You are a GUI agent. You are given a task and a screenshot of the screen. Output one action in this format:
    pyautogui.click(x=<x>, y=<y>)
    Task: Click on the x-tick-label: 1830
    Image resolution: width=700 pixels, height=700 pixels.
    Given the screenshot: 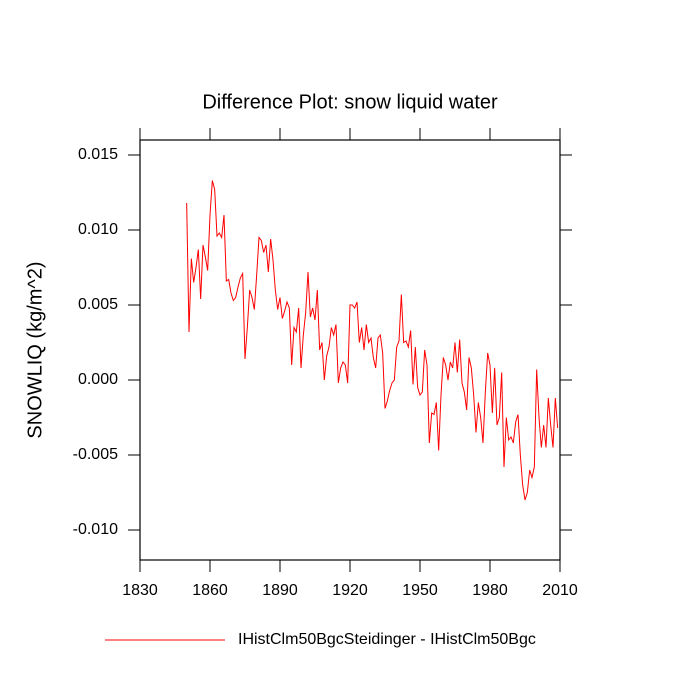 What is the action you would take?
    pyautogui.click(x=140, y=590)
    